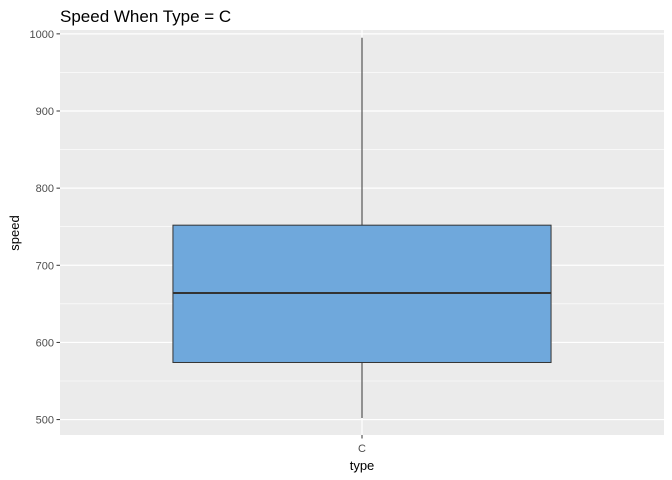 The image size is (672, 480). Describe the element at coordinates (362, 449) in the screenshot. I see `x-tick-label: C` at that location.